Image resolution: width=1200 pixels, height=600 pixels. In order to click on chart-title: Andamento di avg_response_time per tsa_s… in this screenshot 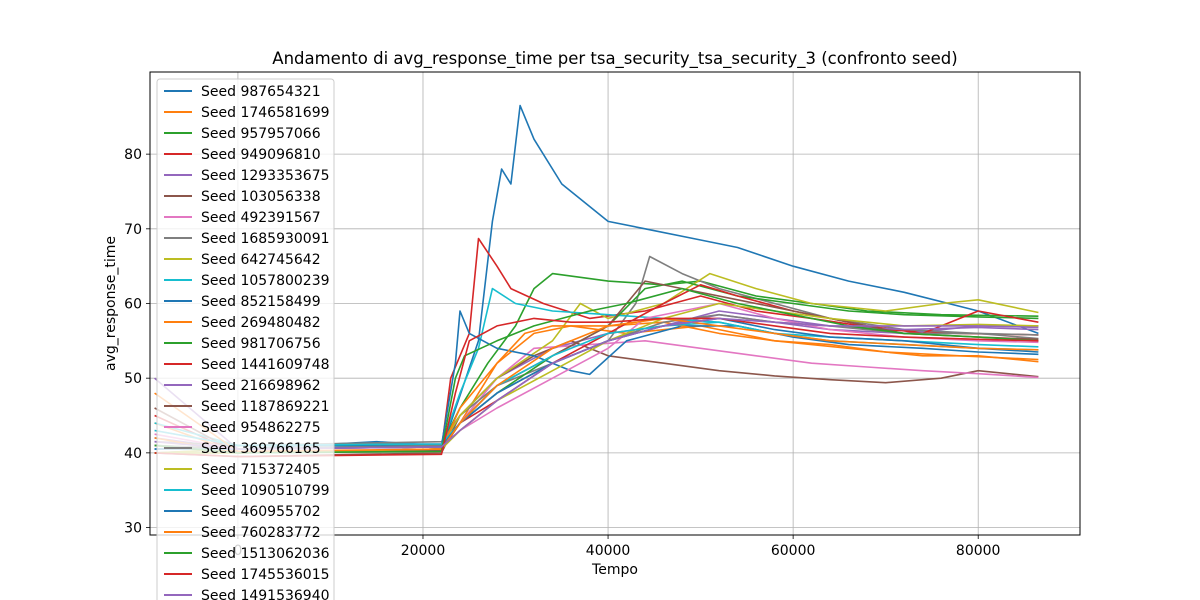, I will do `click(614, 59)`.